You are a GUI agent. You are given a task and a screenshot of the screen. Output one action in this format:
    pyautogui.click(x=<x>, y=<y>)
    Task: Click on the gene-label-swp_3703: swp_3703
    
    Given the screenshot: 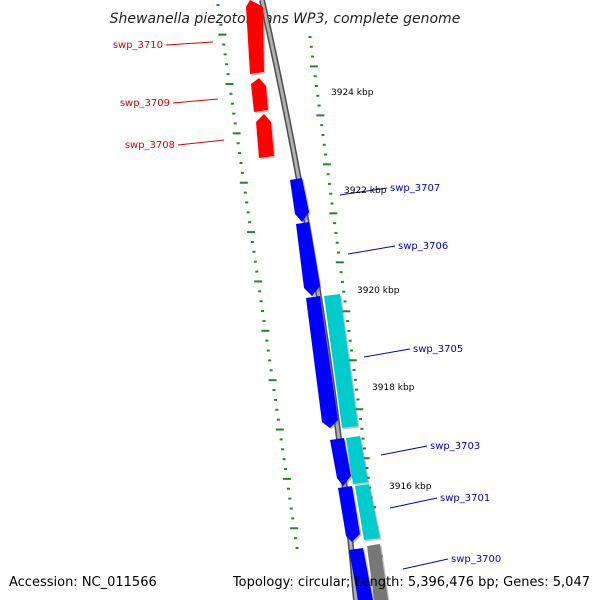 What is the action you would take?
    pyautogui.click(x=455, y=446)
    